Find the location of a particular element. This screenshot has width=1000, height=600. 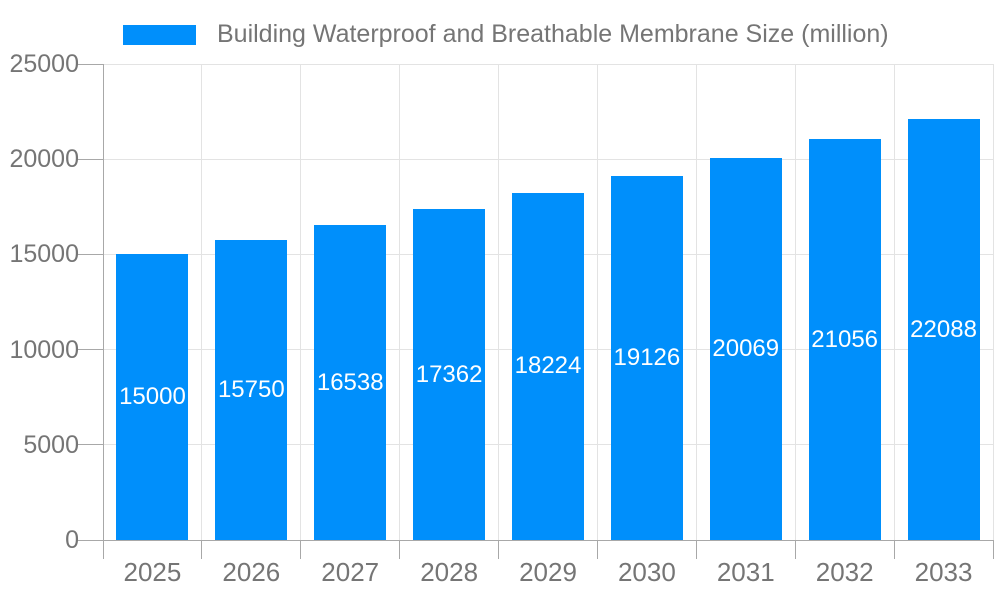

x-axis-label: 2027 is located at coordinates (350, 572).